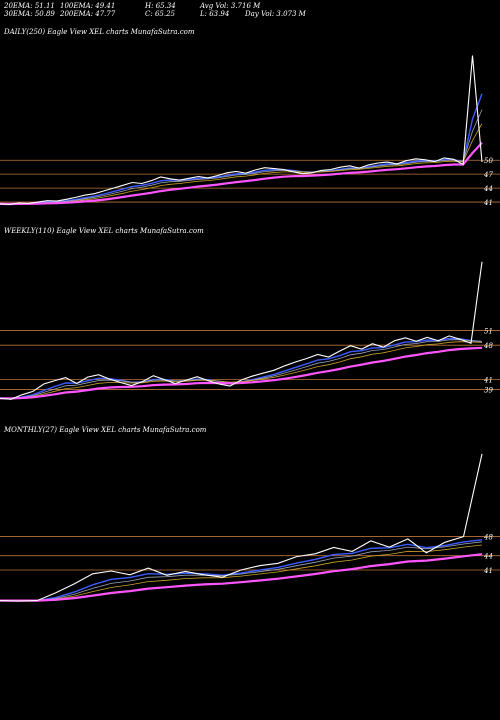 This screenshot has height=720, width=500. I want to click on level-label: 39, so click(488, 390).